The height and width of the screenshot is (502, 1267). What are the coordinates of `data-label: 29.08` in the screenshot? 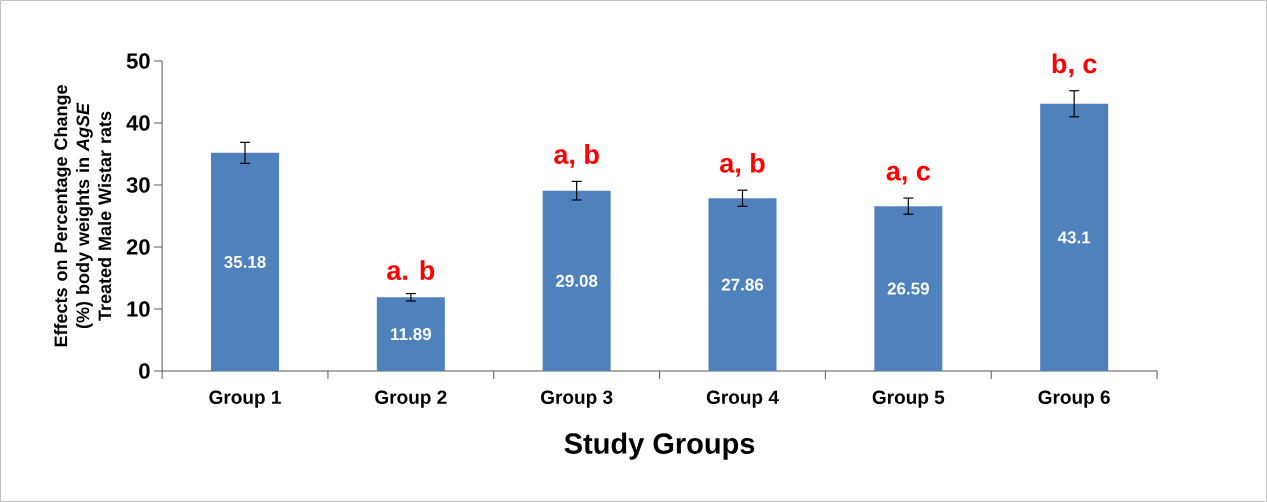 It's located at (577, 280).